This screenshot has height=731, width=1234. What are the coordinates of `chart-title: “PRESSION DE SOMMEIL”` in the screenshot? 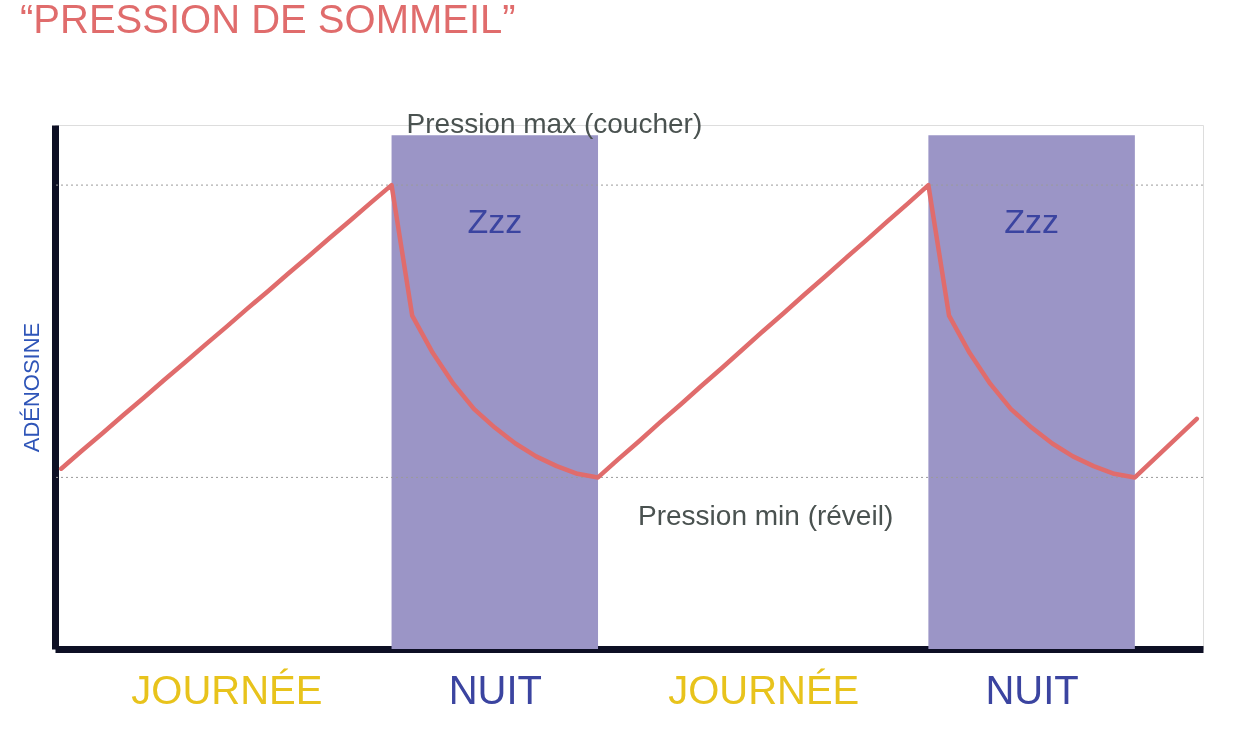 It's located at (268, 21).